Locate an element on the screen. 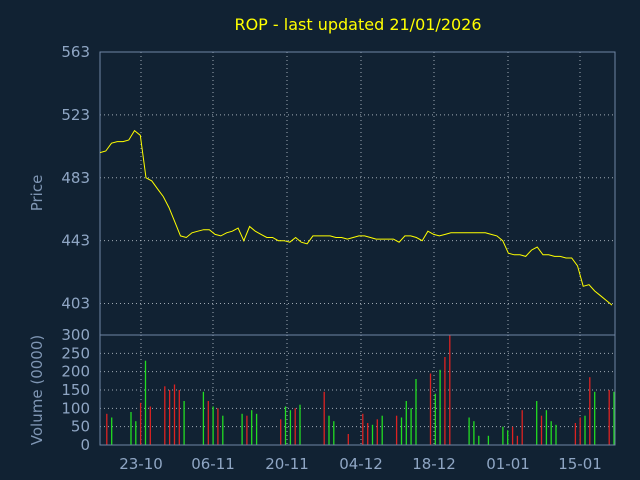  volume-tick-label: 50 is located at coordinates (80, 427).